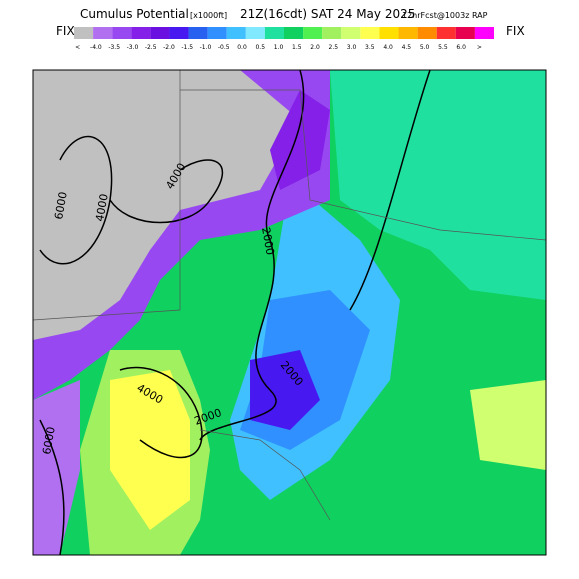  What do you see at coordinates (102, 208) in the screenshot?
I see `contour-label: 4000` at bounding box center [102, 208].